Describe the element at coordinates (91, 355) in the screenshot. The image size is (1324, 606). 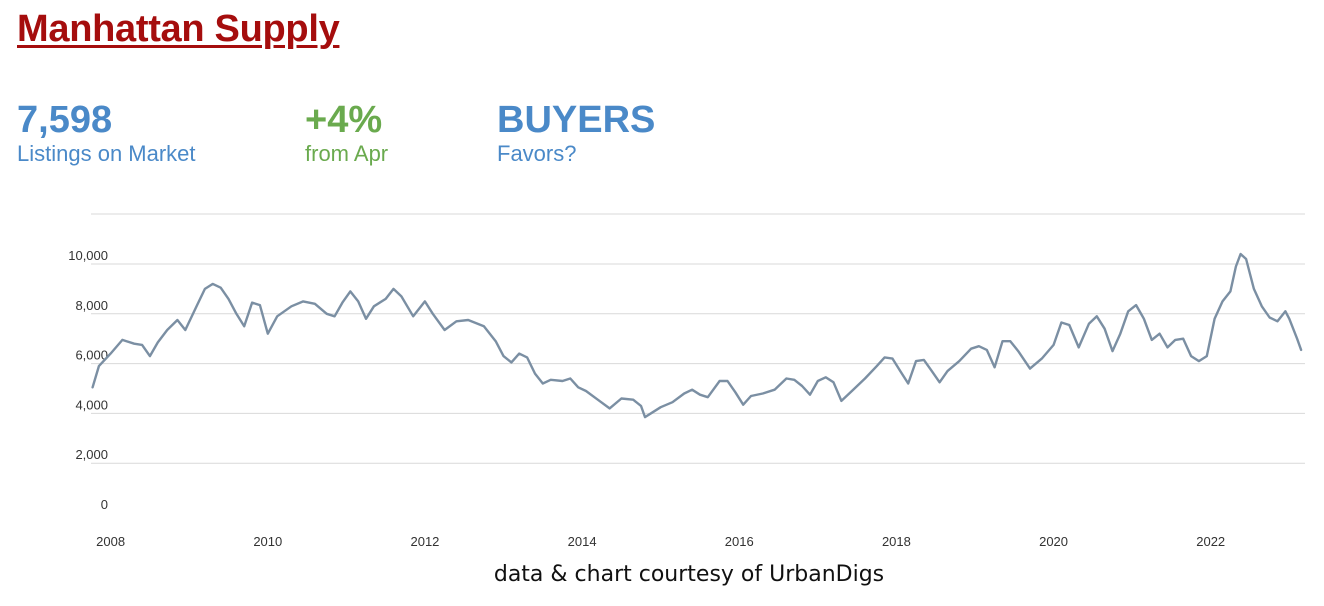
I see `y-tick-label: 6,000` at that location.